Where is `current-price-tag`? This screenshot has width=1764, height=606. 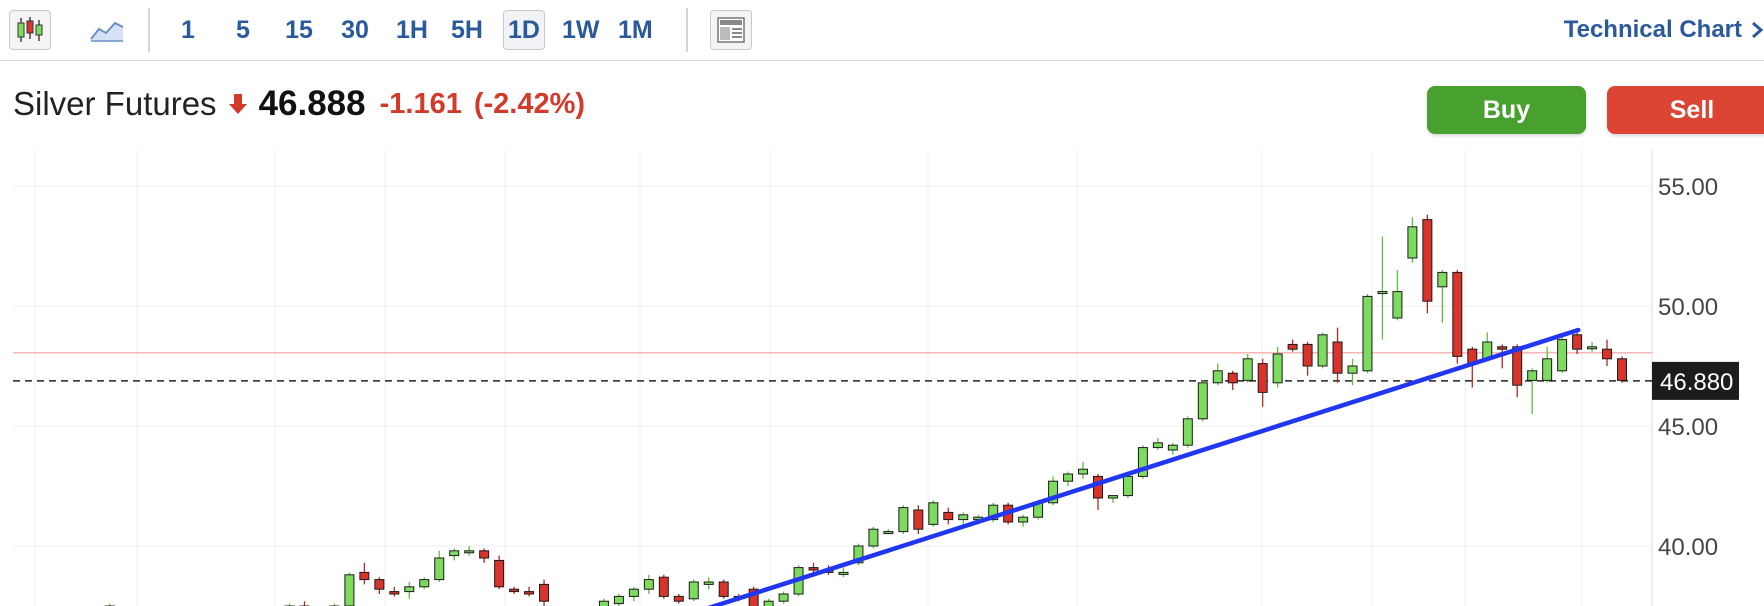
current-price-tag is located at coordinates (1695, 380).